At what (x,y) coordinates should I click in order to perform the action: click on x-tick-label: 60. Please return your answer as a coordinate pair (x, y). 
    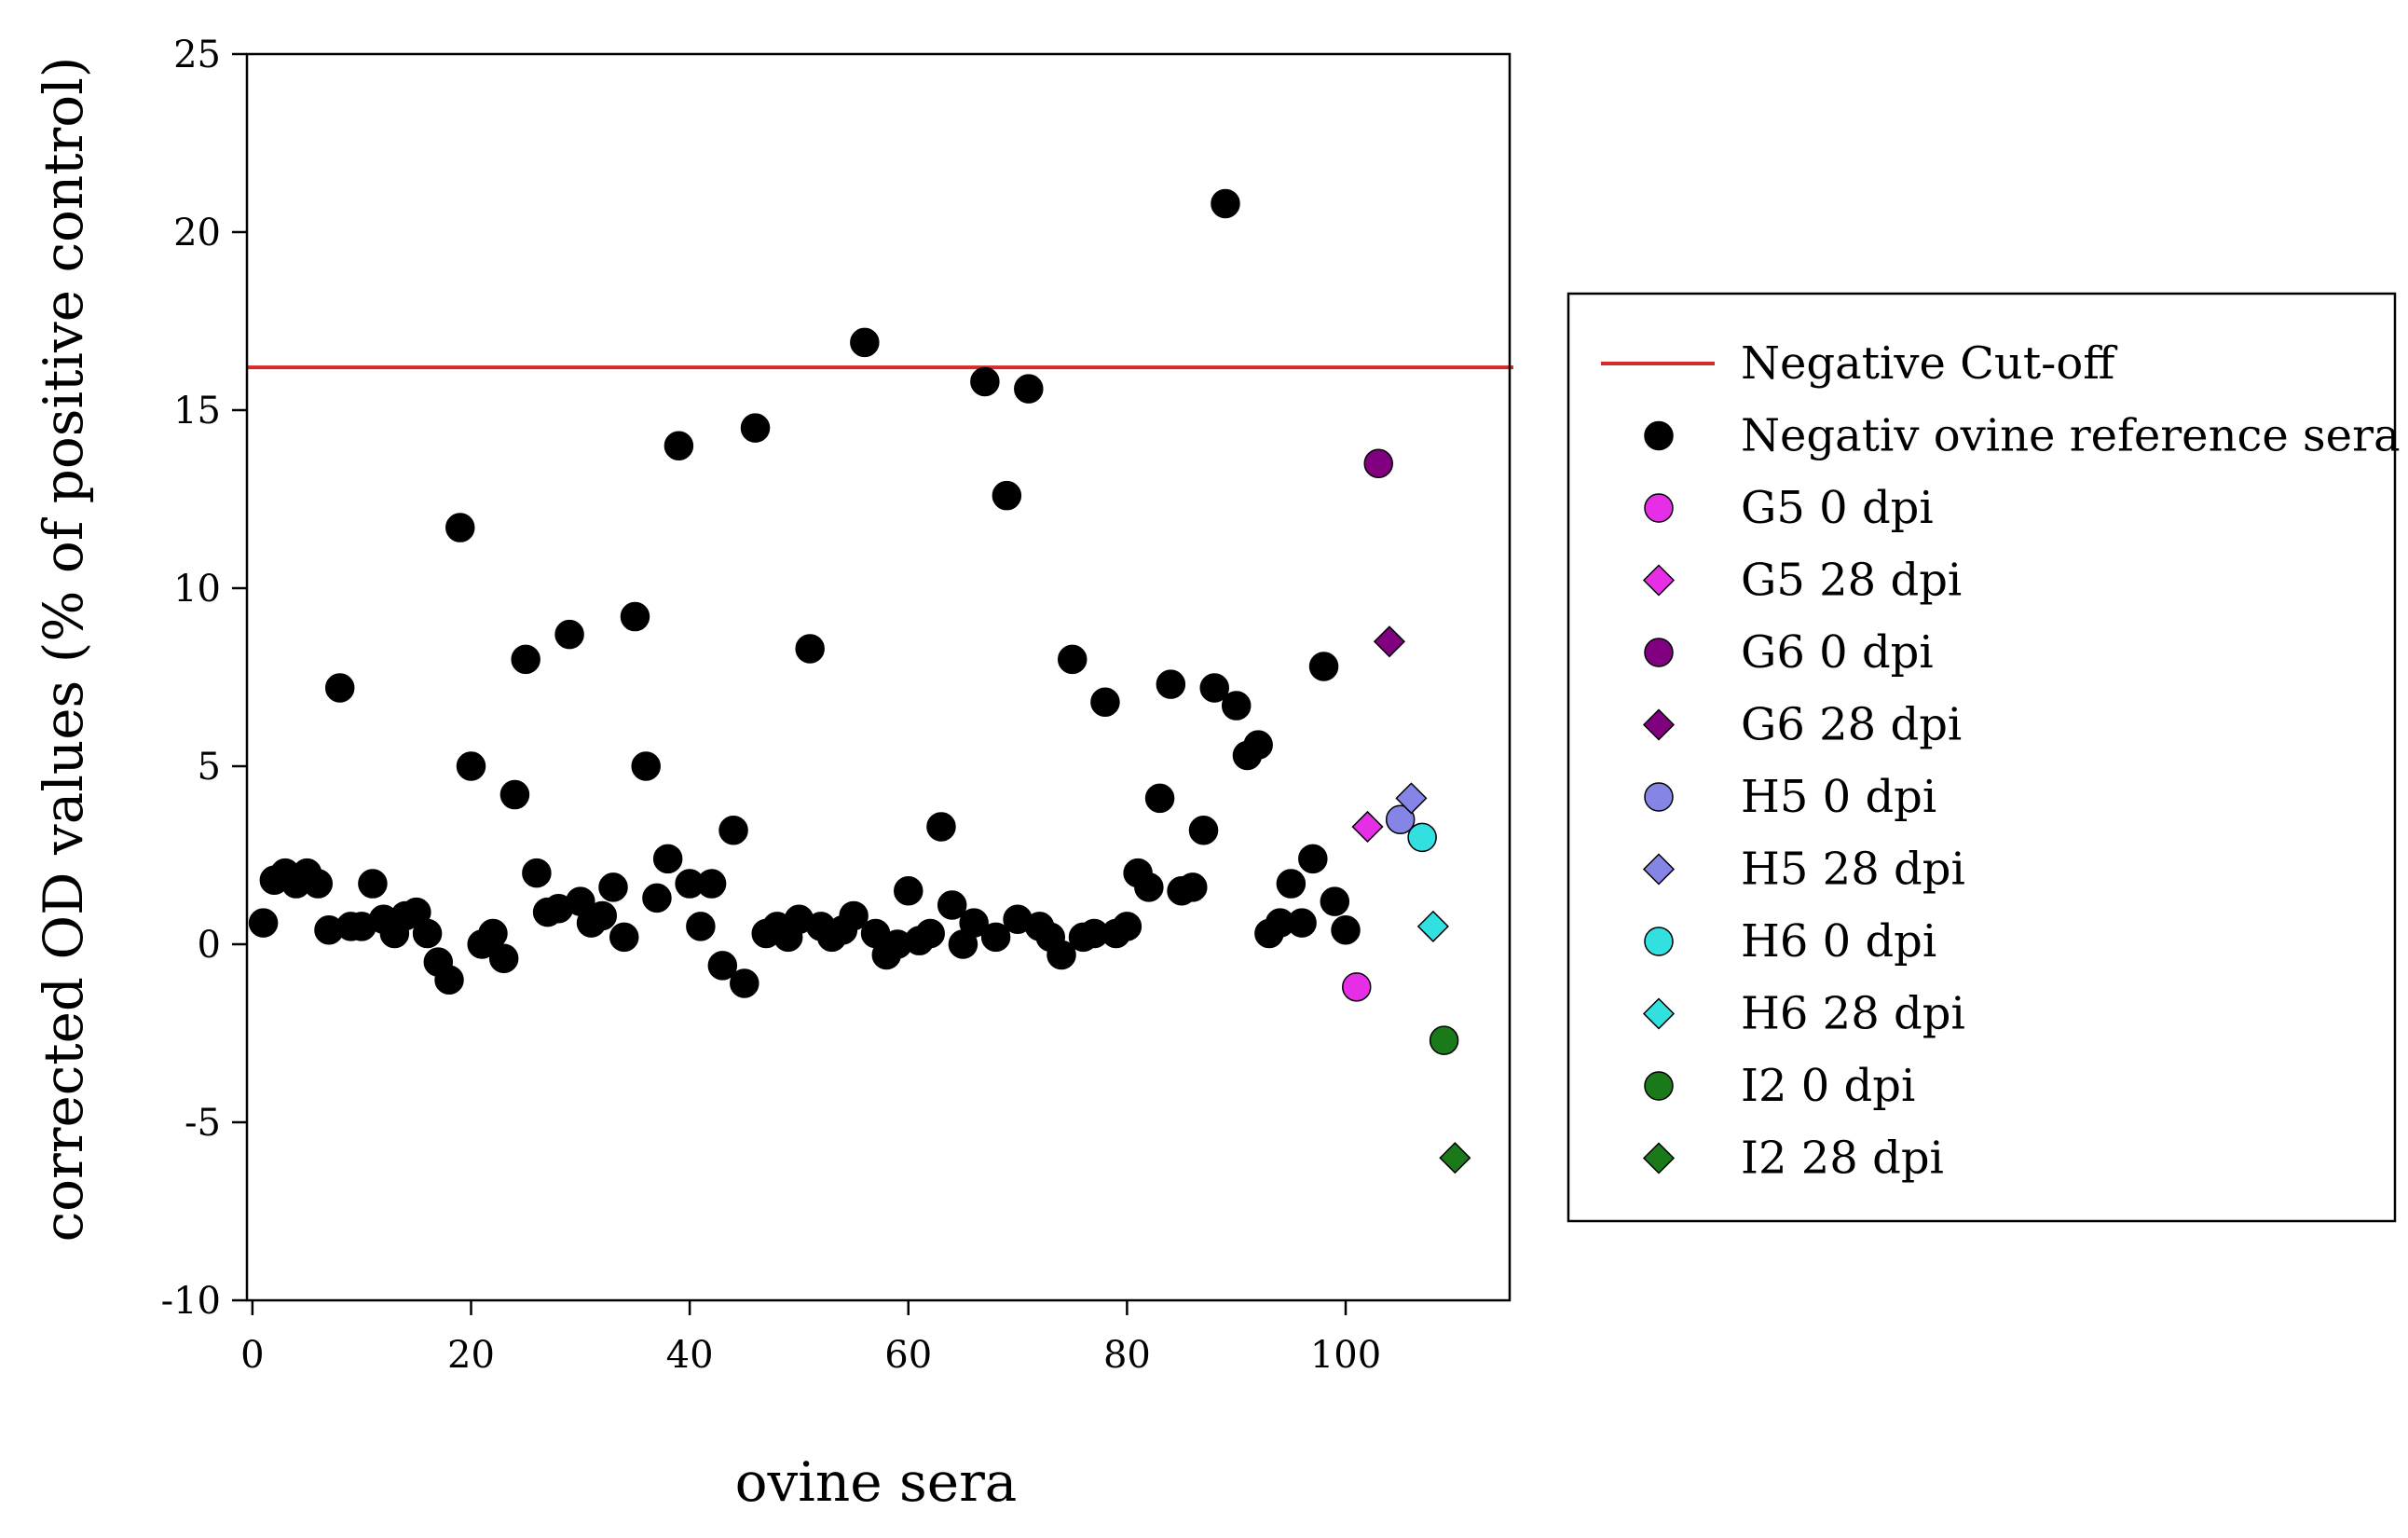
    Looking at the image, I should click on (908, 1356).